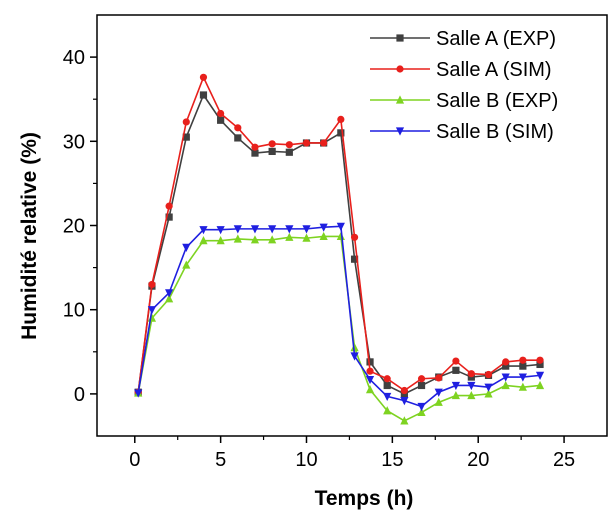 This screenshot has width=612, height=514. Describe the element at coordinates (306, 460) in the screenshot. I see `x-tick-label: 10` at that location.